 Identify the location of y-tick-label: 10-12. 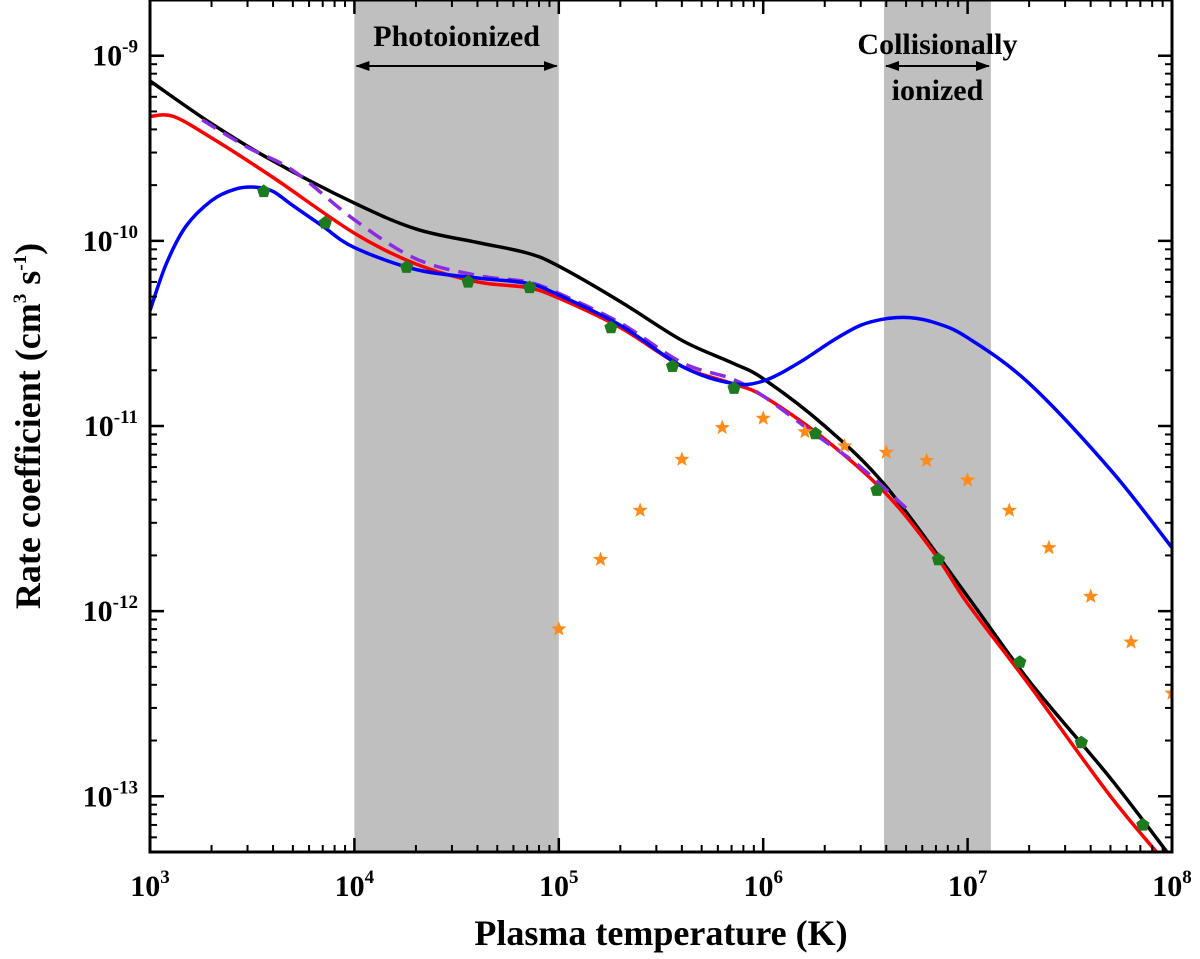
(110, 610).